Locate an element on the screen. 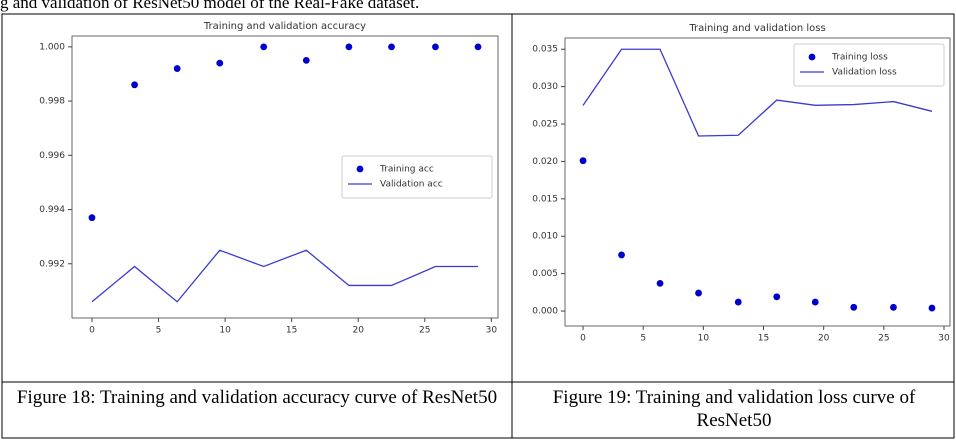 This screenshot has height=440, width=956. legend-label: Training loss is located at coordinates (859, 58).